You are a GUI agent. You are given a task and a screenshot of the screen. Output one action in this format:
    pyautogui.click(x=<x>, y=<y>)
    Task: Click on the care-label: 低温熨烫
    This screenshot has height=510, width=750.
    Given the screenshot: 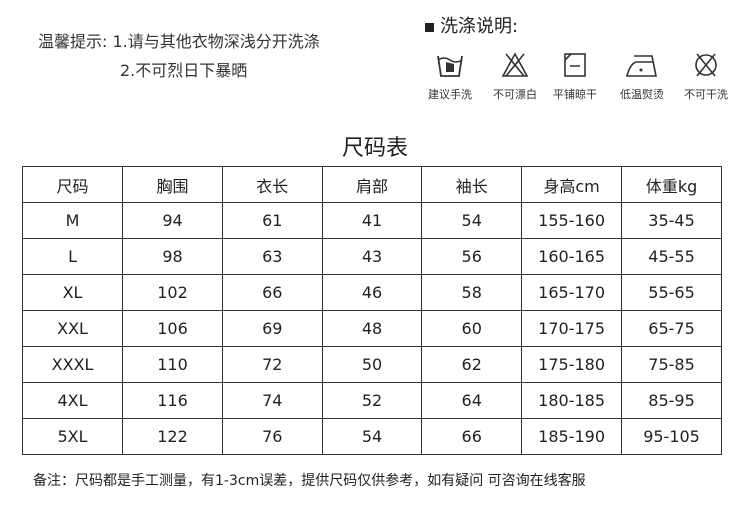 What is the action you would take?
    pyautogui.click(x=642, y=94)
    